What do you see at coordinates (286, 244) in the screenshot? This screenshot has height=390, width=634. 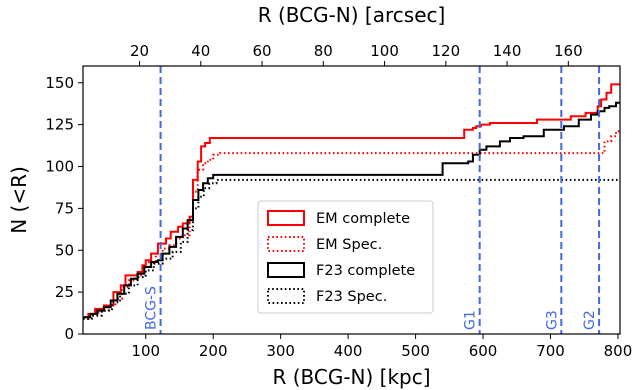 I see `legend-swatch-em-spec` at bounding box center [286, 244].